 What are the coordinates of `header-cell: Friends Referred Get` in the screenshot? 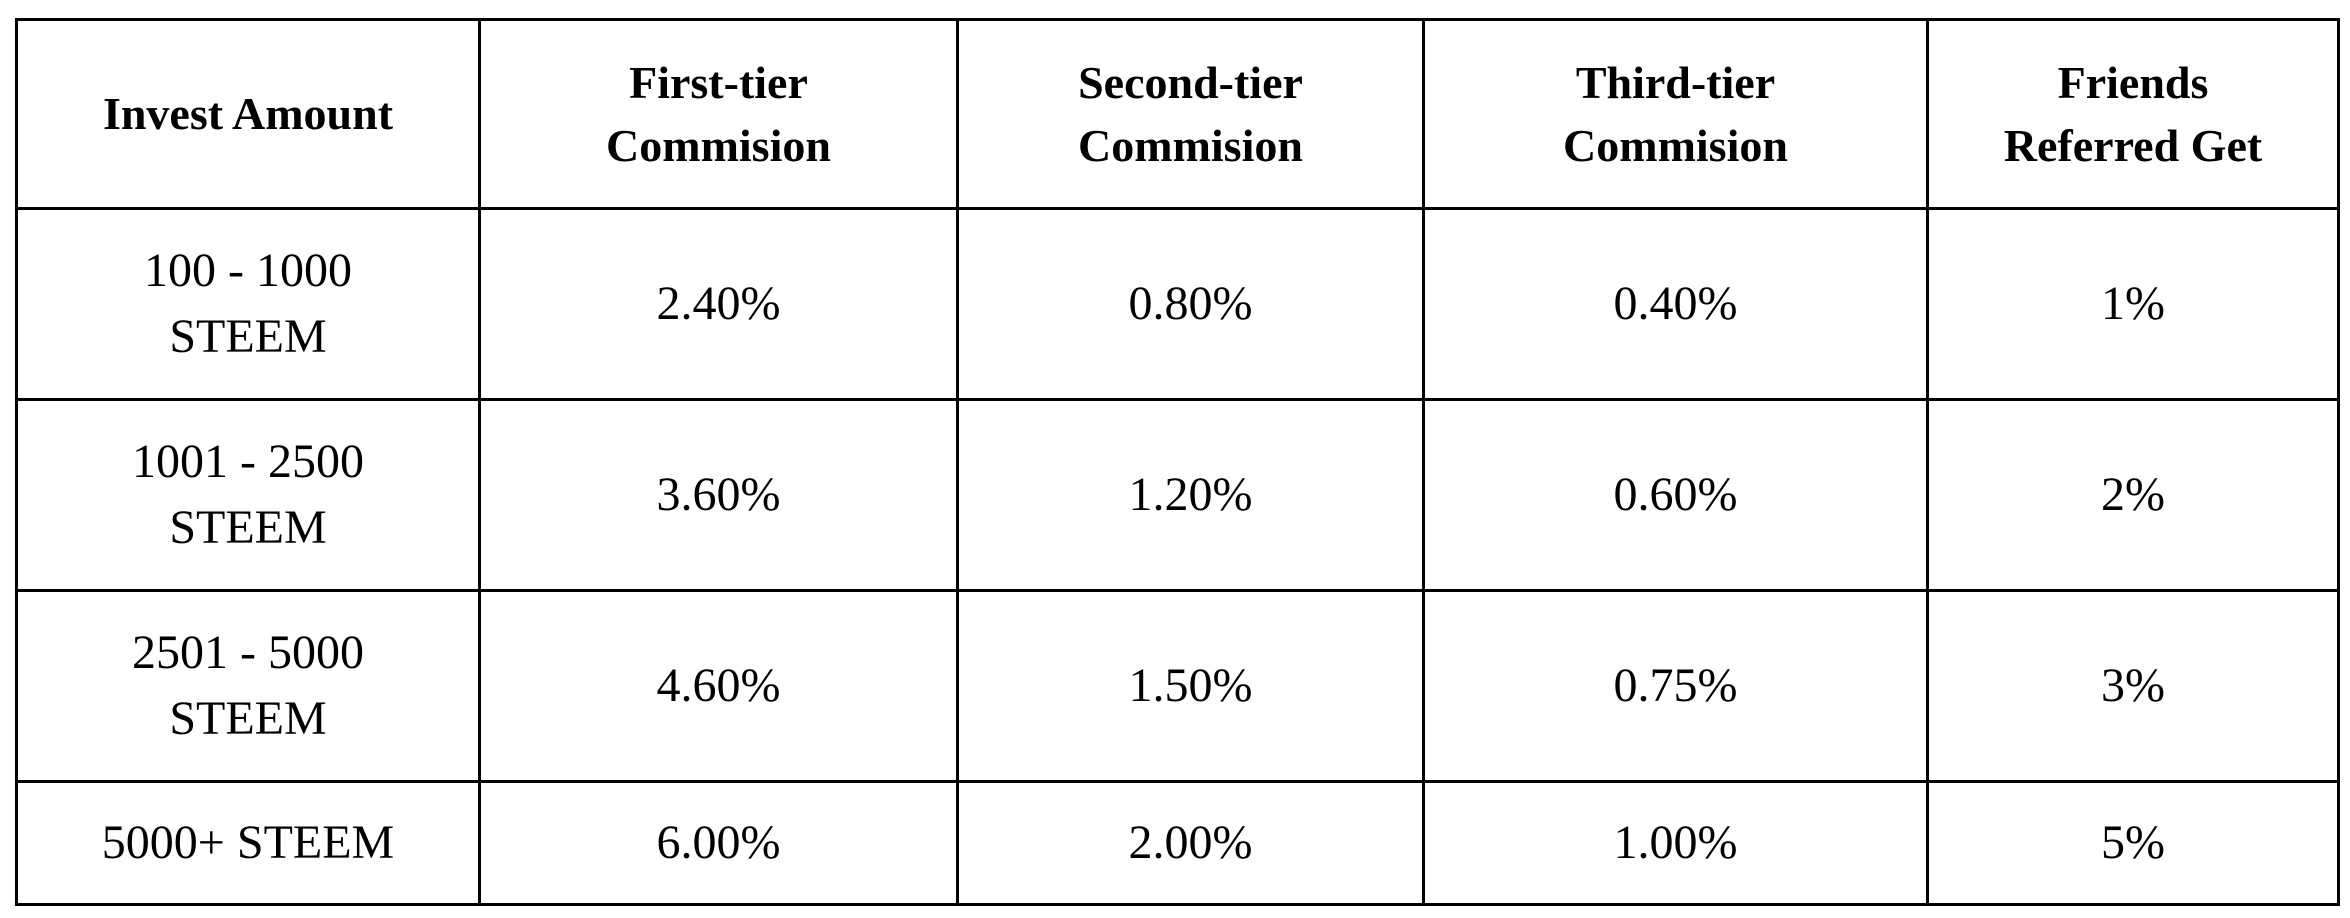 It's located at (2133, 114).